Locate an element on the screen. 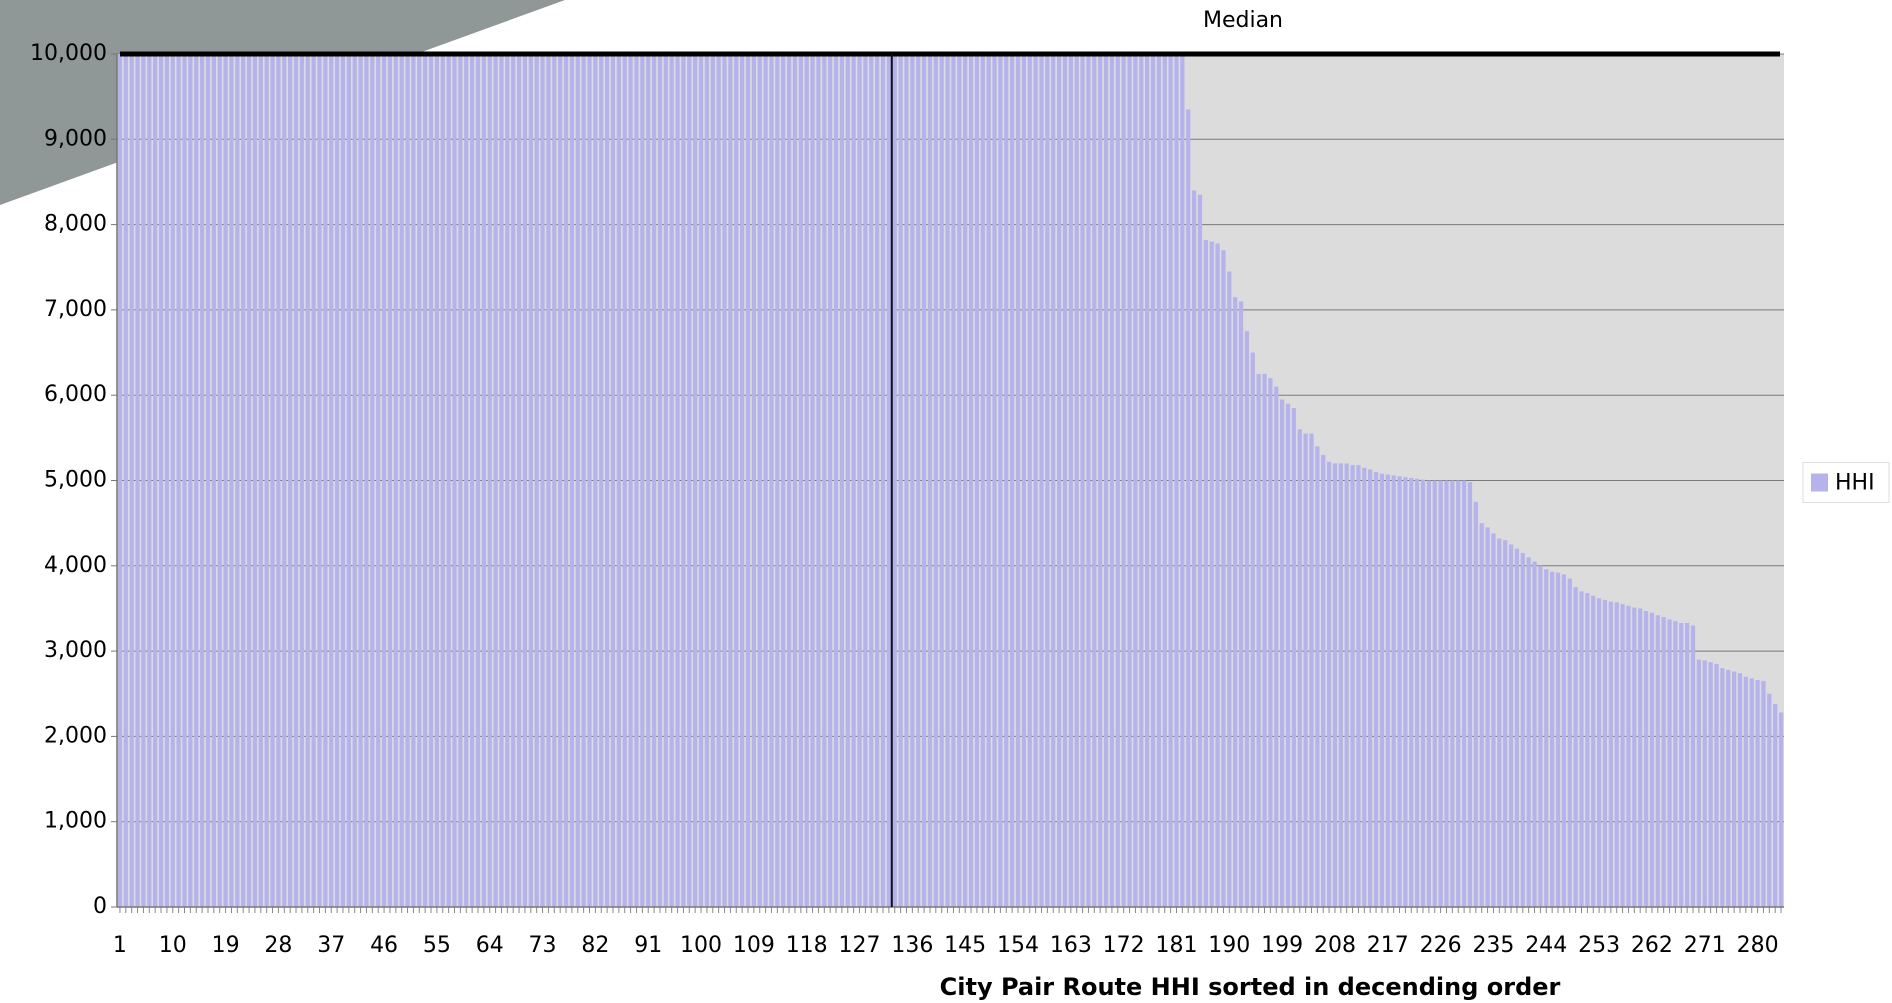  y-tick-label: 0 is located at coordinates (100, 906).